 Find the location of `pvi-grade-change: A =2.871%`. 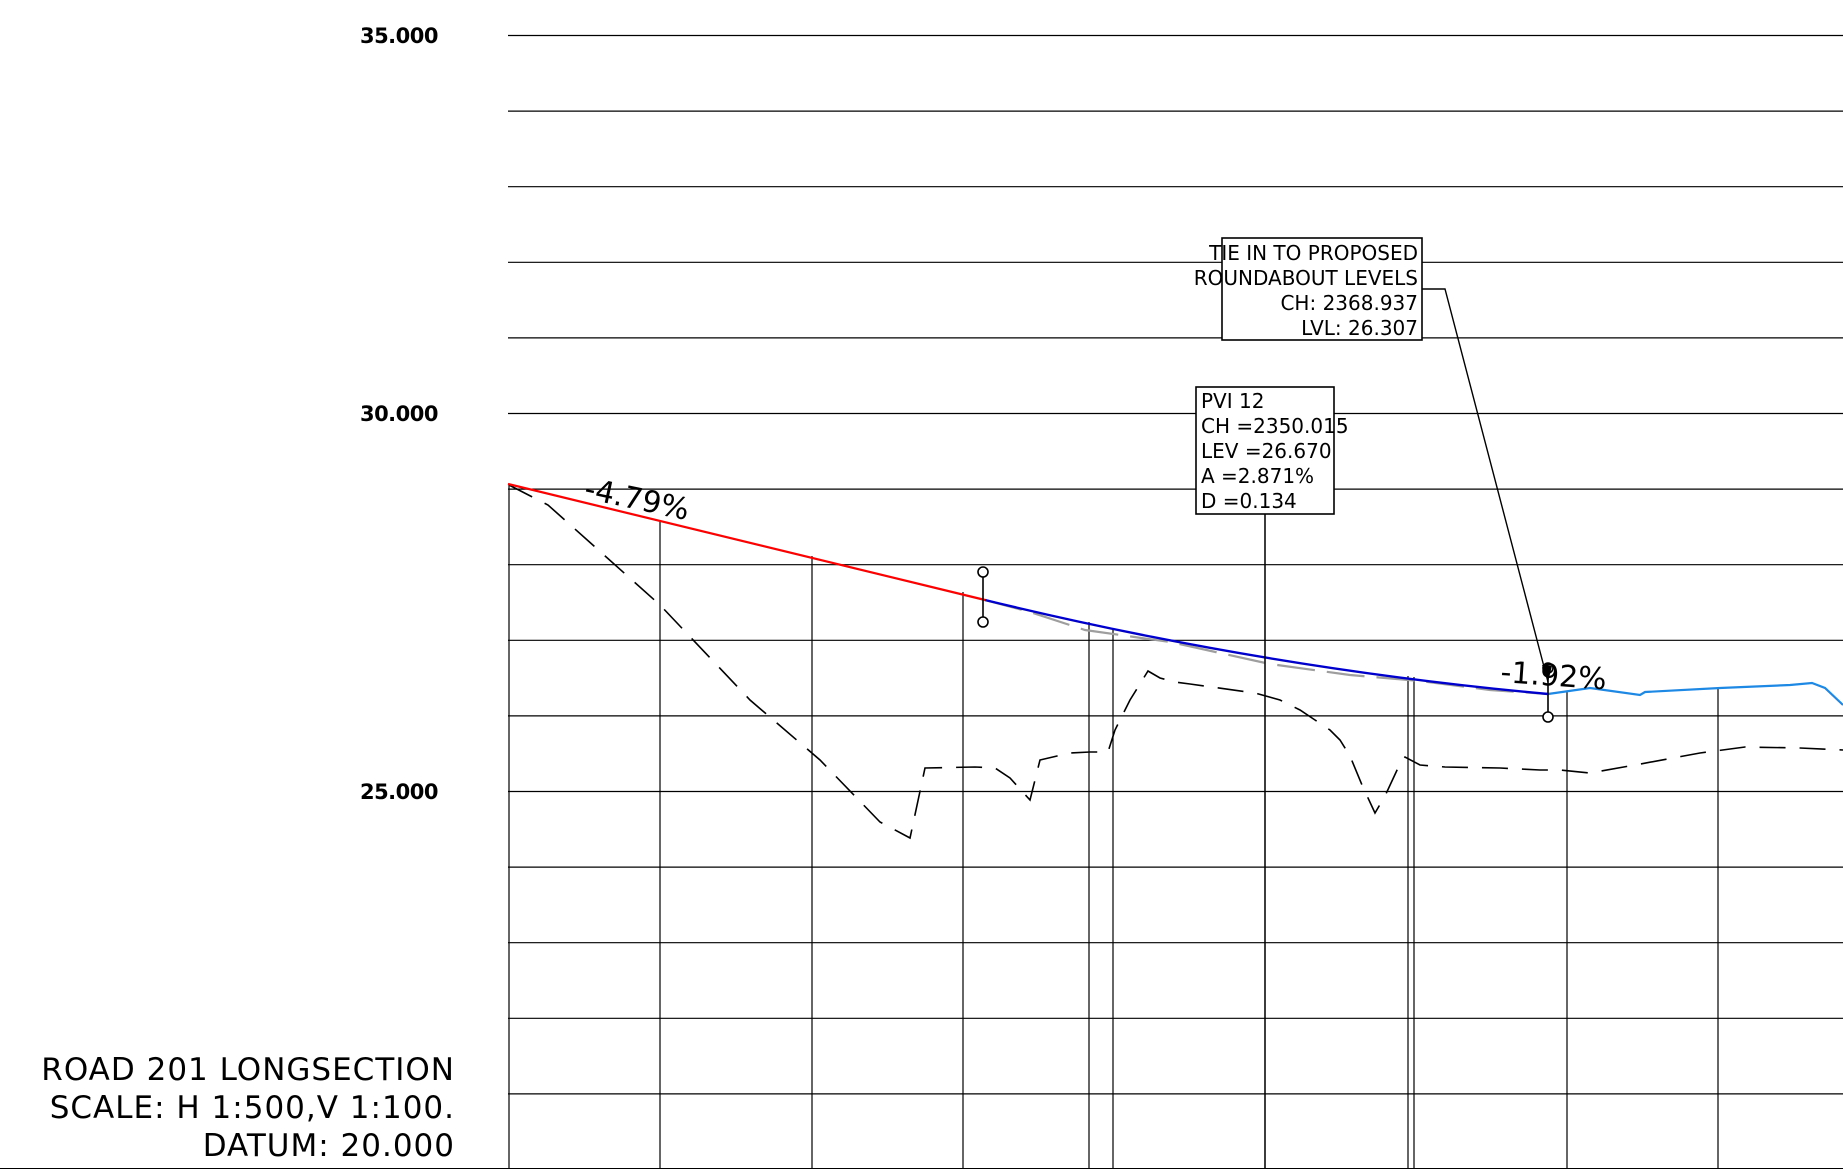

pvi-grade-change: A =2.871% is located at coordinates (1257, 476).